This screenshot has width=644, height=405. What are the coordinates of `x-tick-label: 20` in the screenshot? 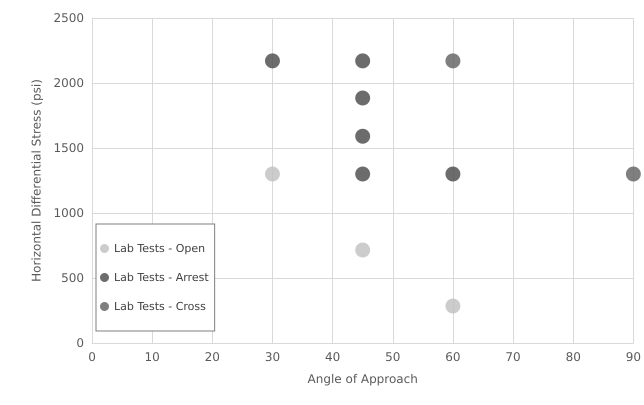 It's located at (212, 357).